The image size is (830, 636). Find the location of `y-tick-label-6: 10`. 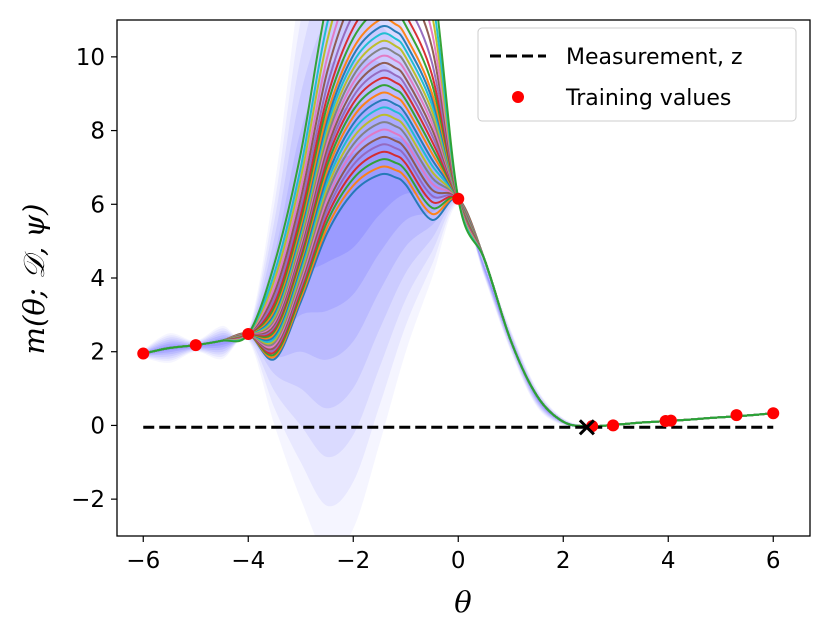

y-tick-label-6: 10 is located at coordinates (90, 58).